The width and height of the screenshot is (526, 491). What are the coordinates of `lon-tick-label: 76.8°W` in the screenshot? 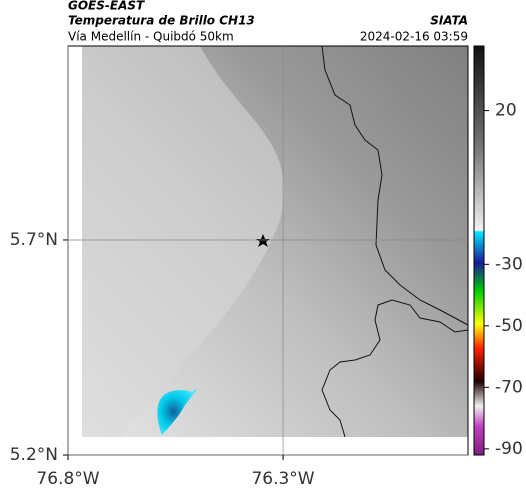 It's located at (67, 479).